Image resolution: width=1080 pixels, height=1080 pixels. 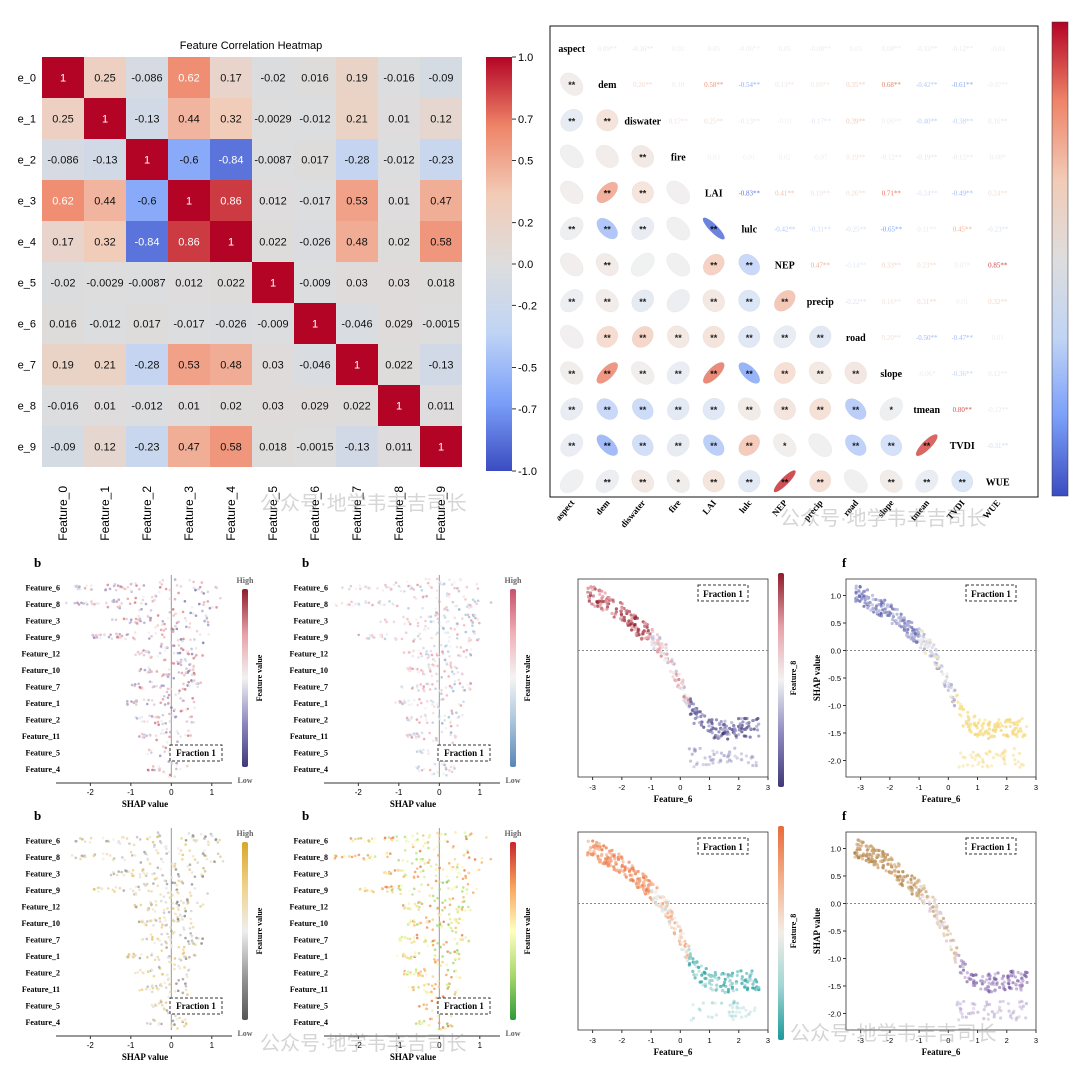 I want to click on y-tick-label: 0.0, so click(x=836, y=904).